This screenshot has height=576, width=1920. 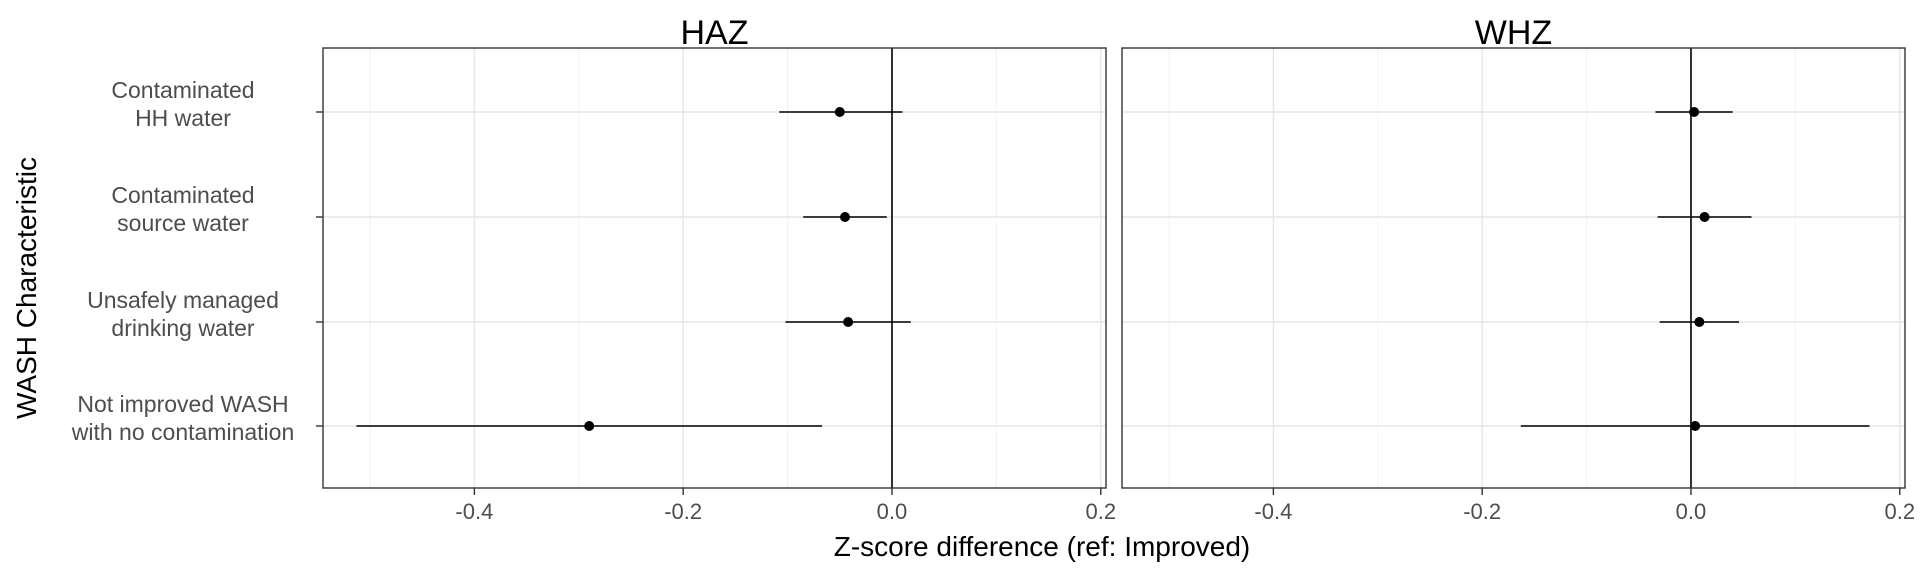 What do you see at coordinates (182, 104) in the screenshot?
I see `y-tick-label: Contaminated HH water` at bounding box center [182, 104].